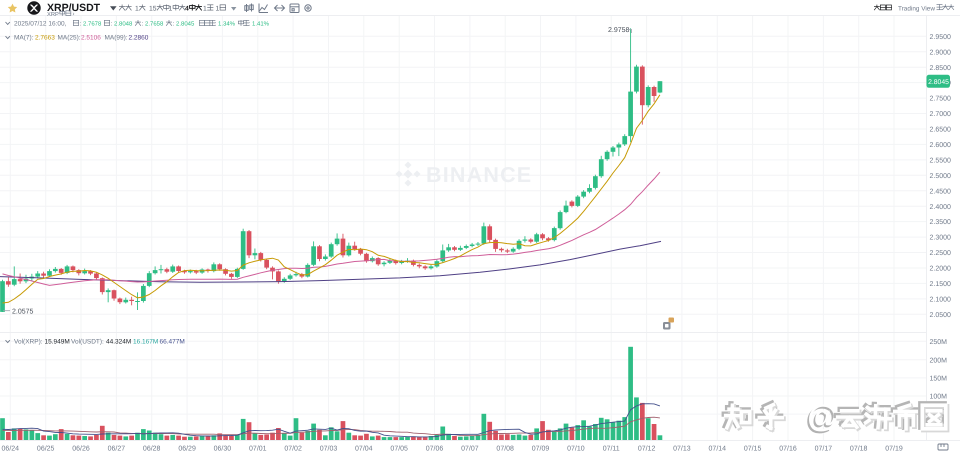 The width and height of the screenshot is (960, 457). What do you see at coordinates (223, 449) in the screenshot?
I see `svg-text: 06/30` at bounding box center [223, 449].